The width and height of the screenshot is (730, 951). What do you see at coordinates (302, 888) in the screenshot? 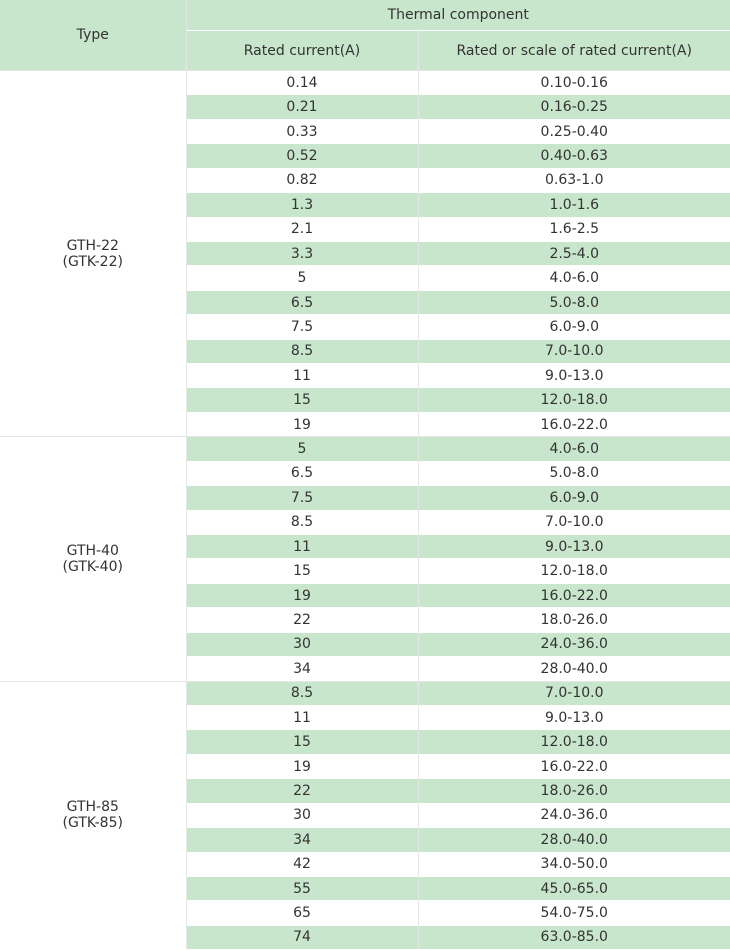
I see `rated-current-cell: 55` at bounding box center [302, 888].